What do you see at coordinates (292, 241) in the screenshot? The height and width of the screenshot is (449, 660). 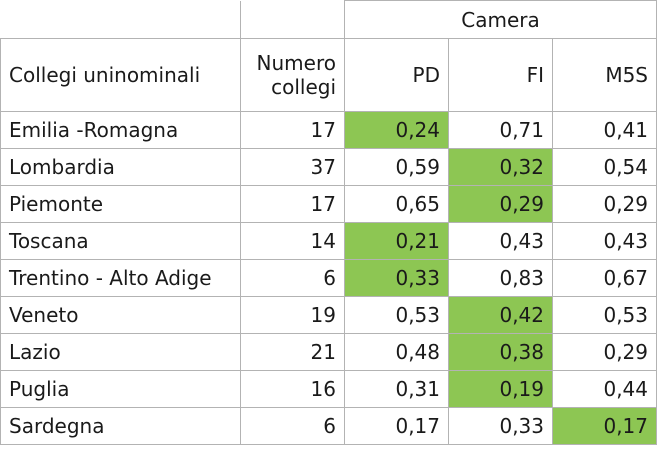 I see `seats-cell: 14` at bounding box center [292, 241].